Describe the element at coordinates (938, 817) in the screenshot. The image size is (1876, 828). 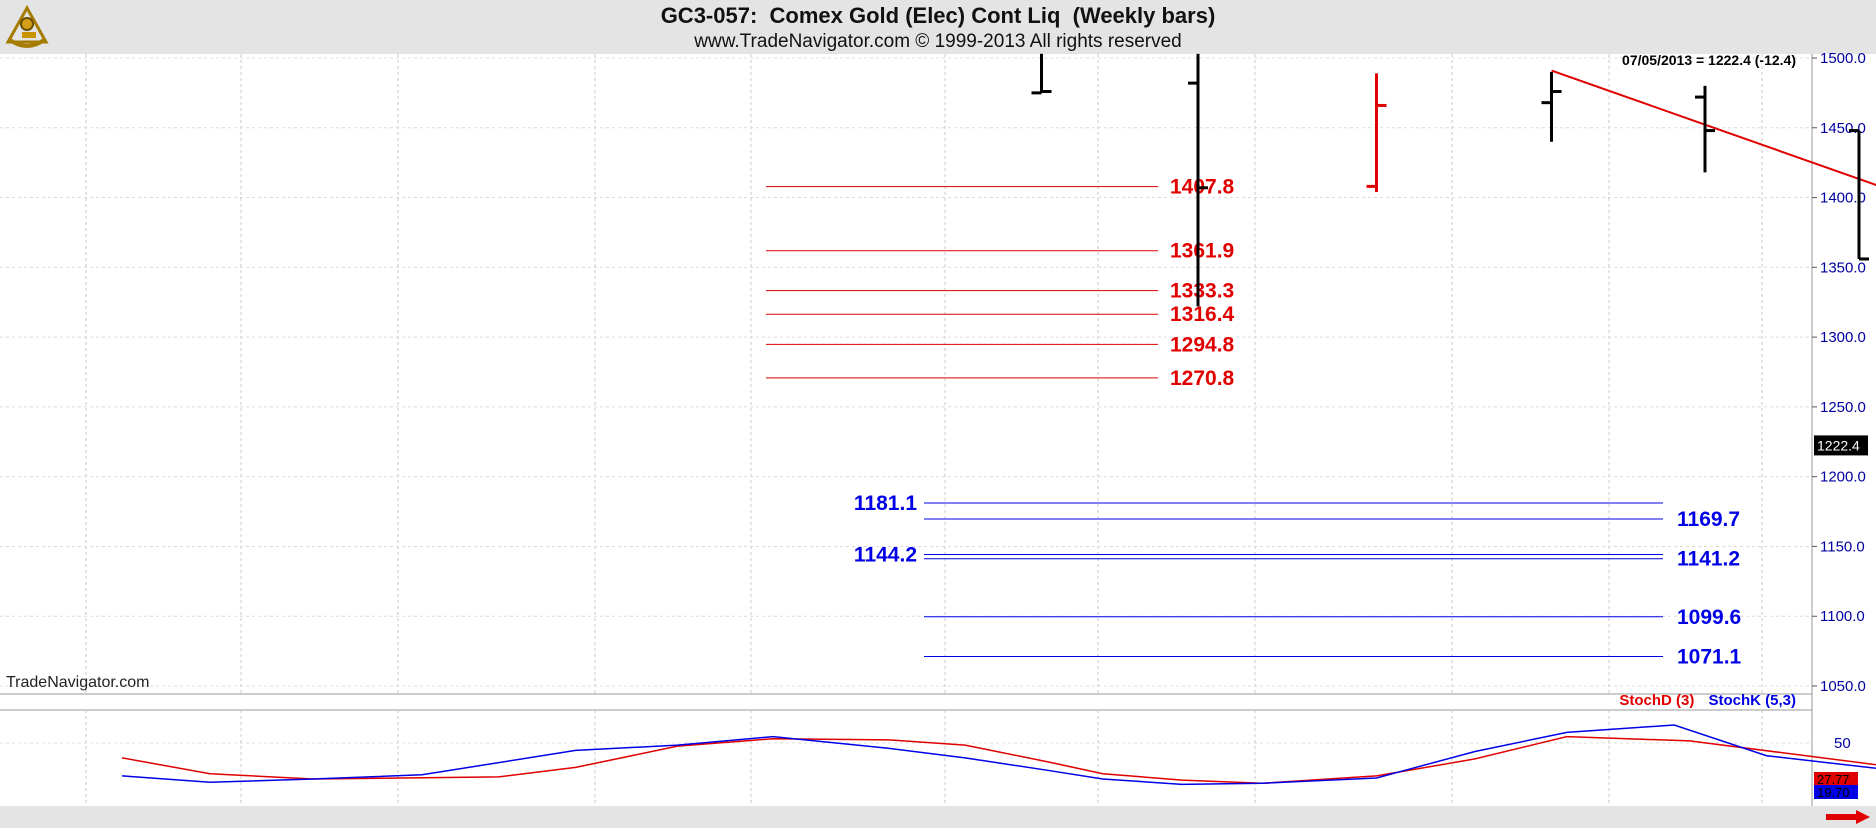
I see `date-axis-bar` at that location.